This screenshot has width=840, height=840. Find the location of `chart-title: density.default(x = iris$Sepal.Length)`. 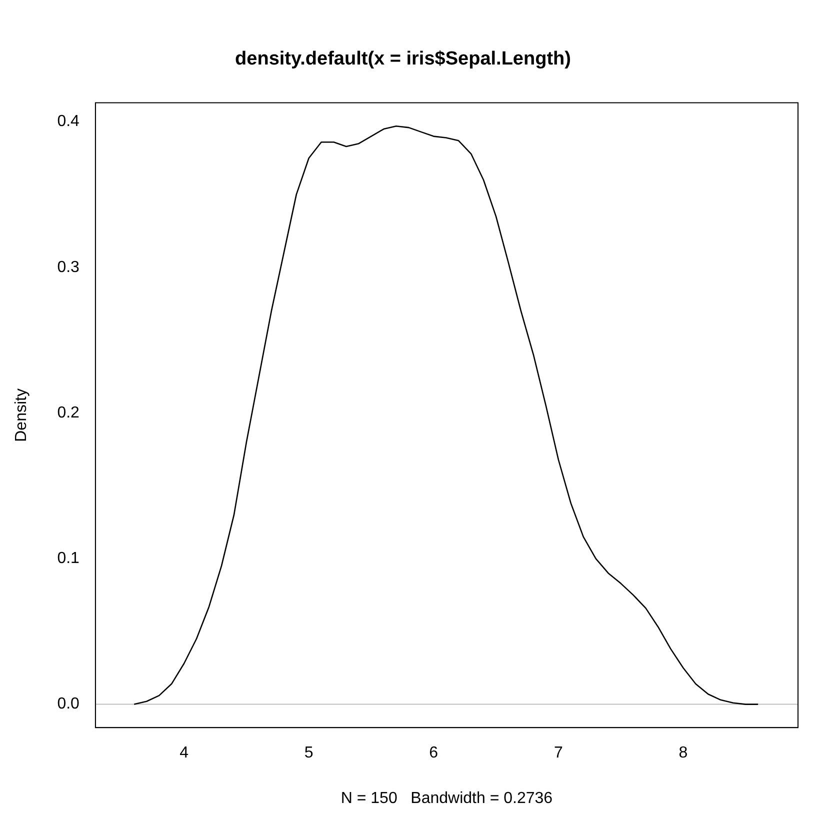

chart-title: density.default(x = iris$Sepal.Length) is located at coordinates (403, 59).